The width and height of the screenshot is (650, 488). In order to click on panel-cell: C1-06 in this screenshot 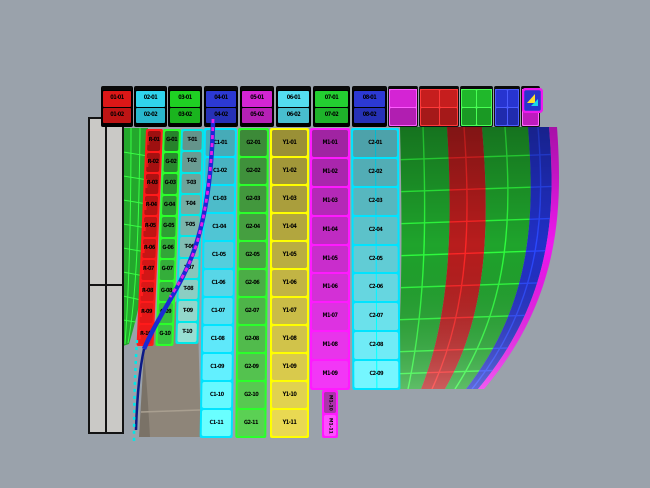, I will do `click(218, 283)`.